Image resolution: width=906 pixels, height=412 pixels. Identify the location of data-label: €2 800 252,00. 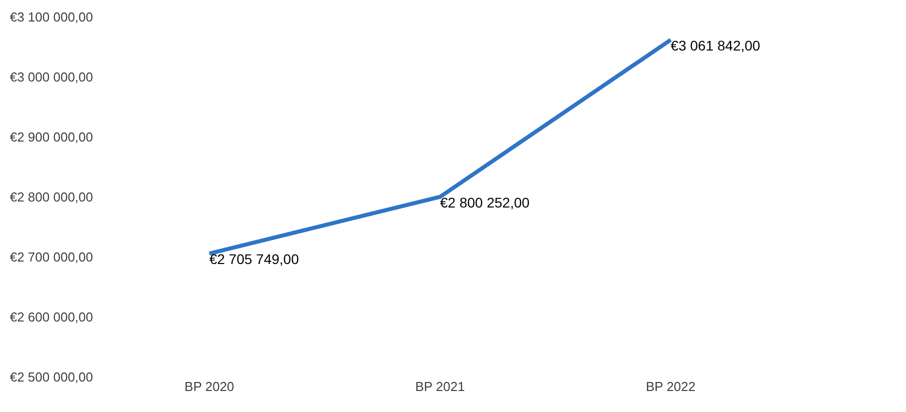
(485, 202).